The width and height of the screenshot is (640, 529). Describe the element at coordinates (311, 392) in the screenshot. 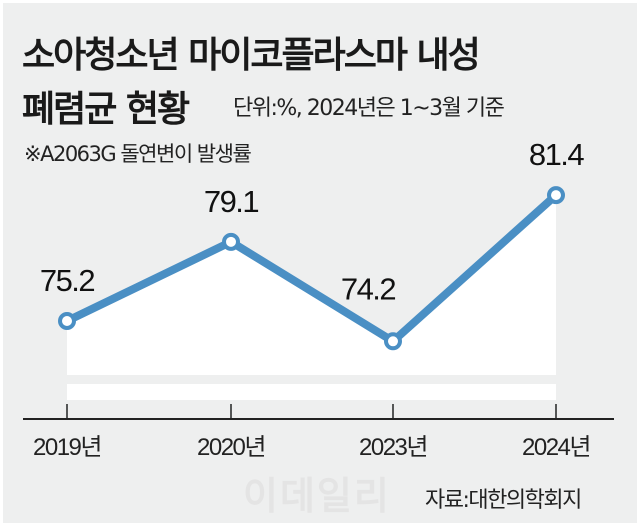

I see `area-strip` at that location.